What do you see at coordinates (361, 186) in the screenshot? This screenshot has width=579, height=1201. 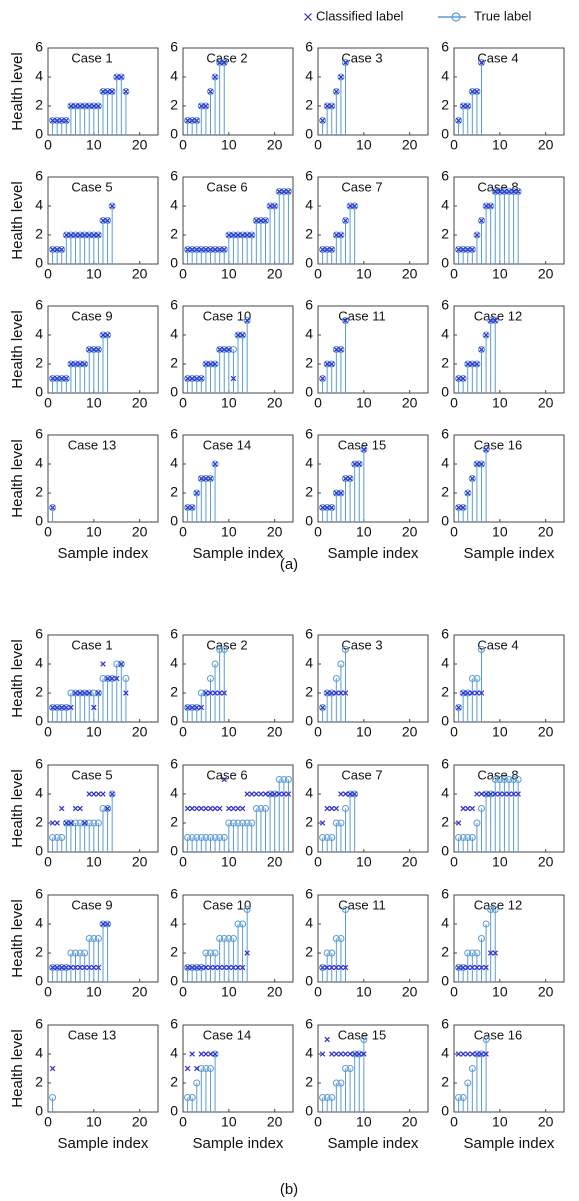 I see `subplot-title: Case 7` at bounding box center [361, 186].